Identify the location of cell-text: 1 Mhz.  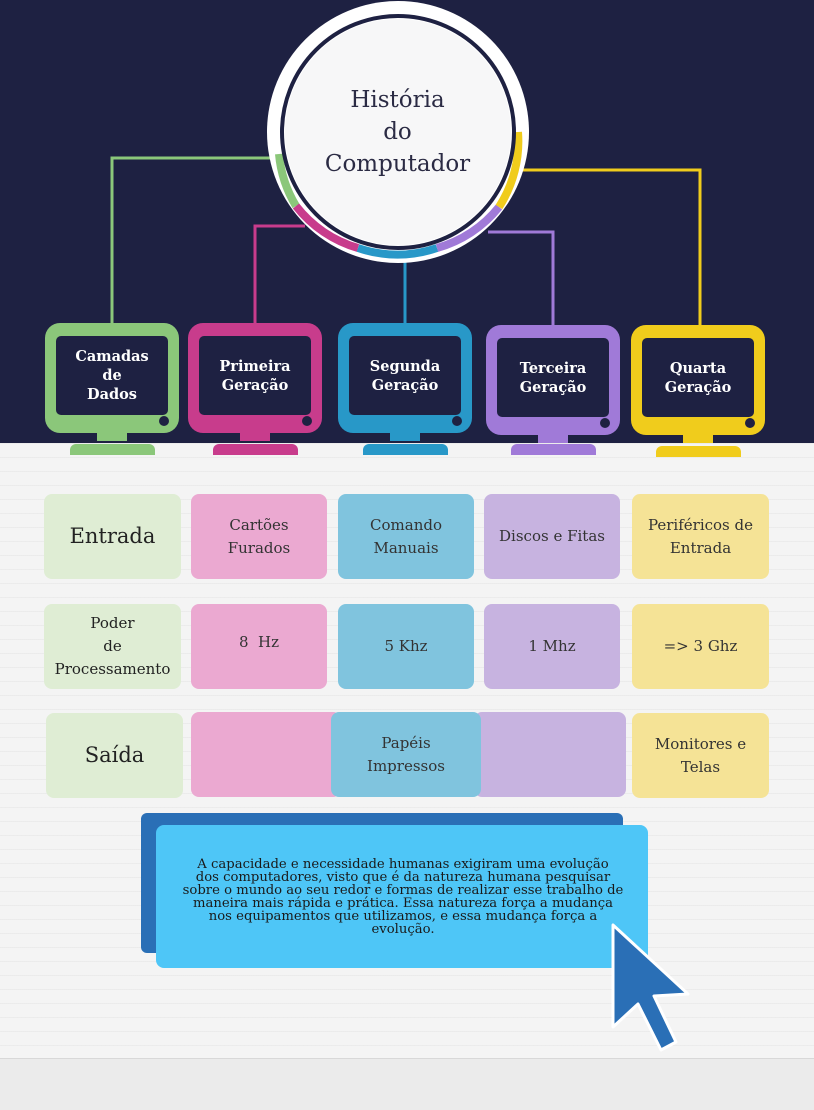
(552, 646).